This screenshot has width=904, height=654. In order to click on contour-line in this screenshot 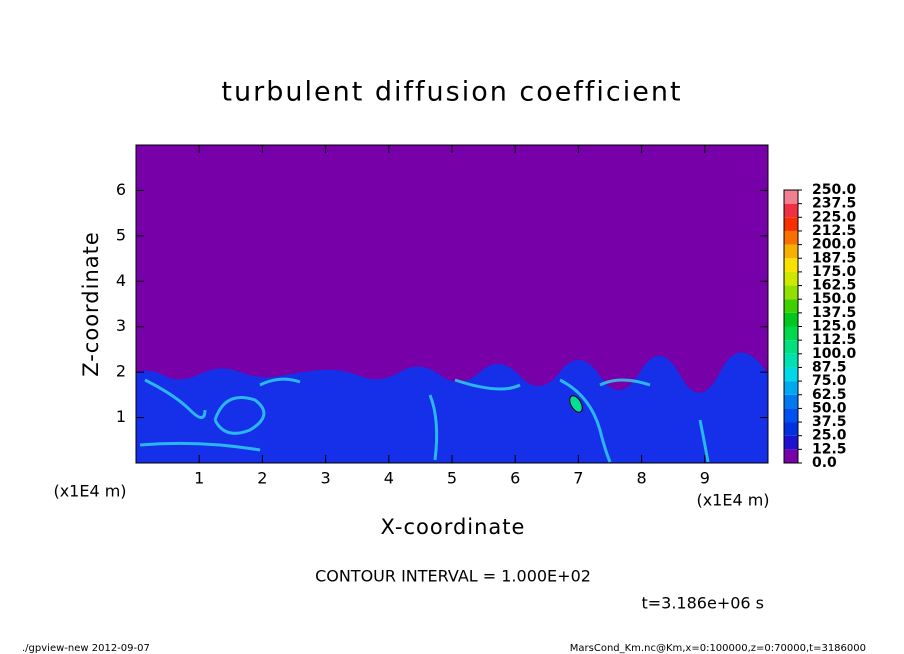, I will do `click(576, 404)`.